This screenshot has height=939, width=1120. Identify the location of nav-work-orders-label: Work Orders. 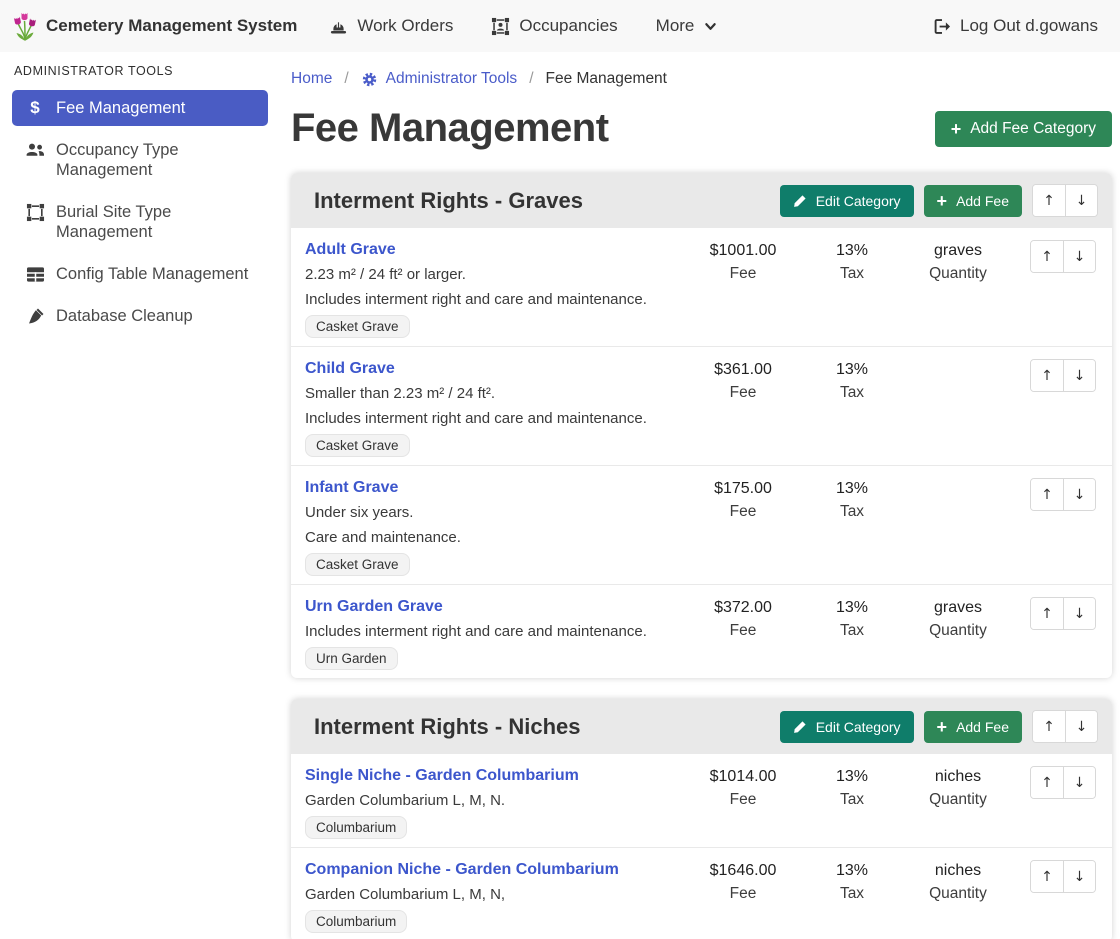
(405, 25).